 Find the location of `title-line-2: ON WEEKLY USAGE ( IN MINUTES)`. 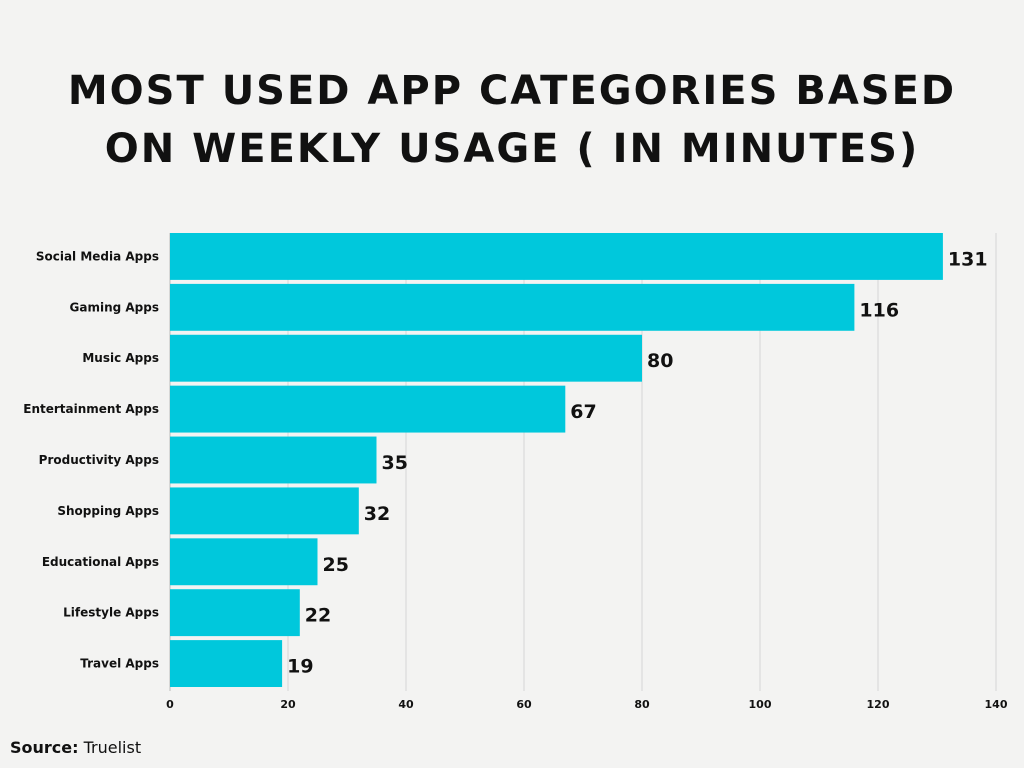

title-line-2: ON WEEKLY USAGE ( IN MINUTES) is located at coordinates (512, 149).